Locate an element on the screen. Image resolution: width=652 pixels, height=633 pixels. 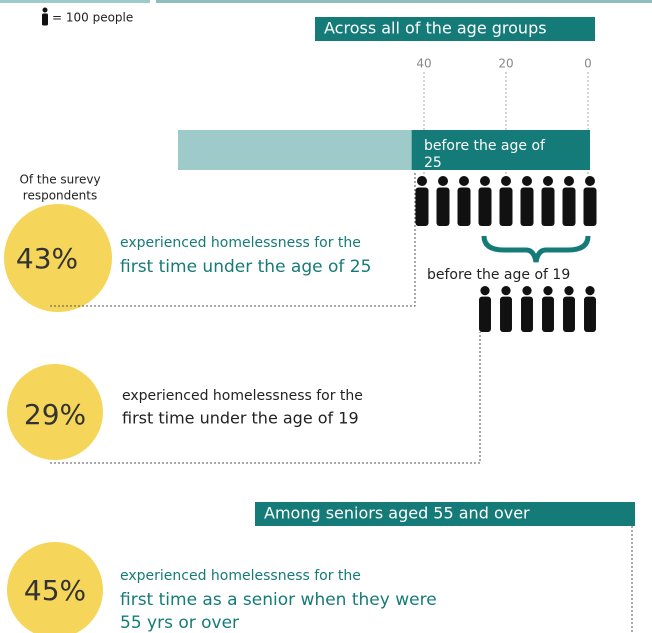
stat-text: first time under the age of 25 is located at coordinates (245, 267).